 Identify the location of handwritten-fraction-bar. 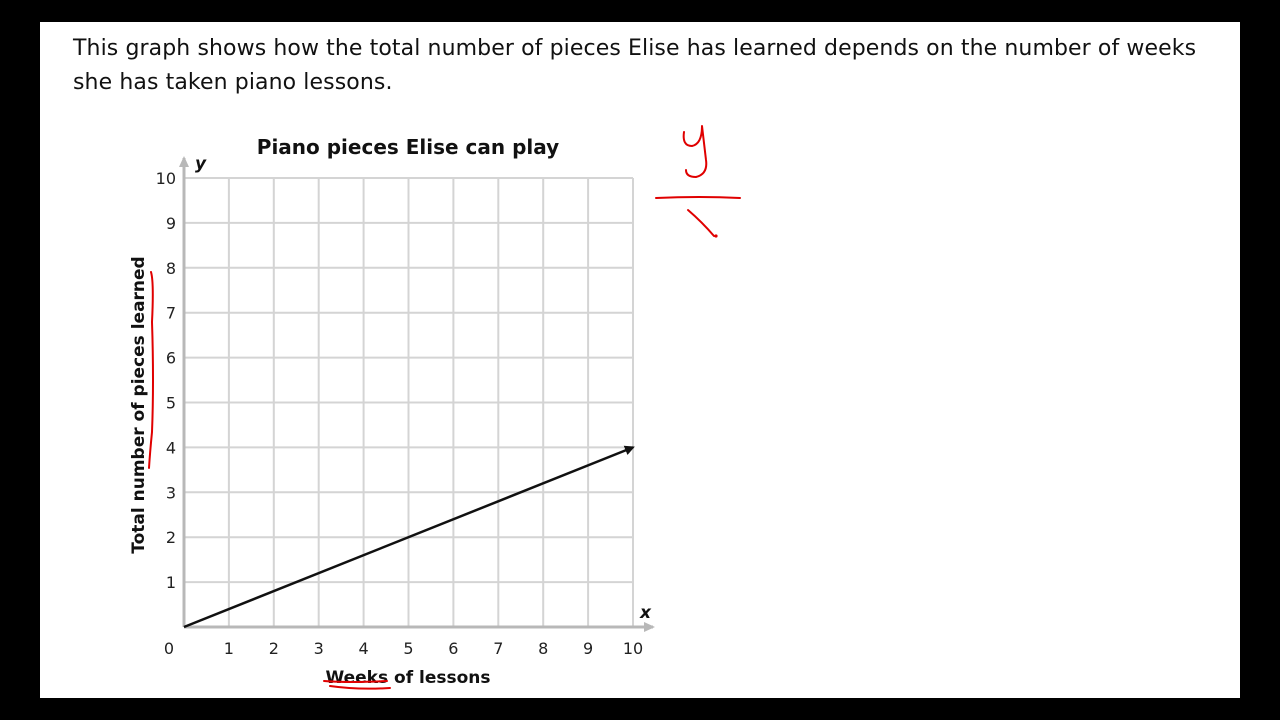
(698, 197).